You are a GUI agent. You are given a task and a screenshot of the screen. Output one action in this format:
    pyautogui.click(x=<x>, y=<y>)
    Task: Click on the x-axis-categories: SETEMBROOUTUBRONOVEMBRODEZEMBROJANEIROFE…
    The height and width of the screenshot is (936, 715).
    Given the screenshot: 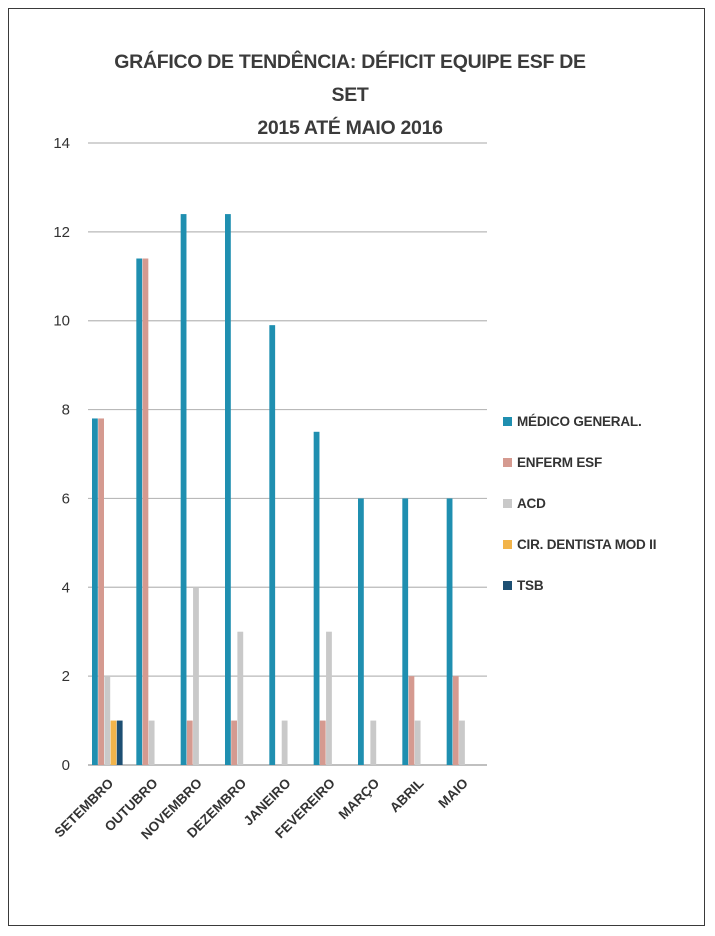 What is the action you would take?
    pyautogui.click(x=261, y=809)
    